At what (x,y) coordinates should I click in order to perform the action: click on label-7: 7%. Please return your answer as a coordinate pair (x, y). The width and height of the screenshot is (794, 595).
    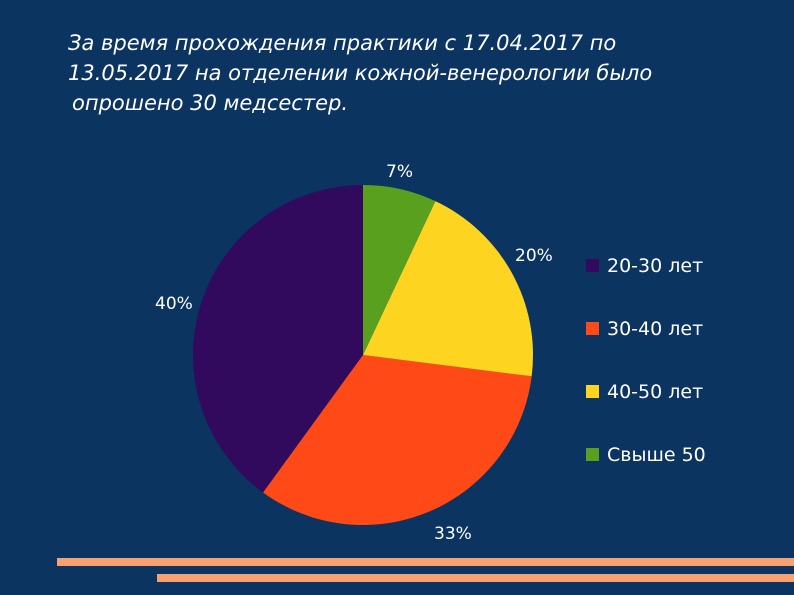
    Looking at the image, I should click on (399, 172).